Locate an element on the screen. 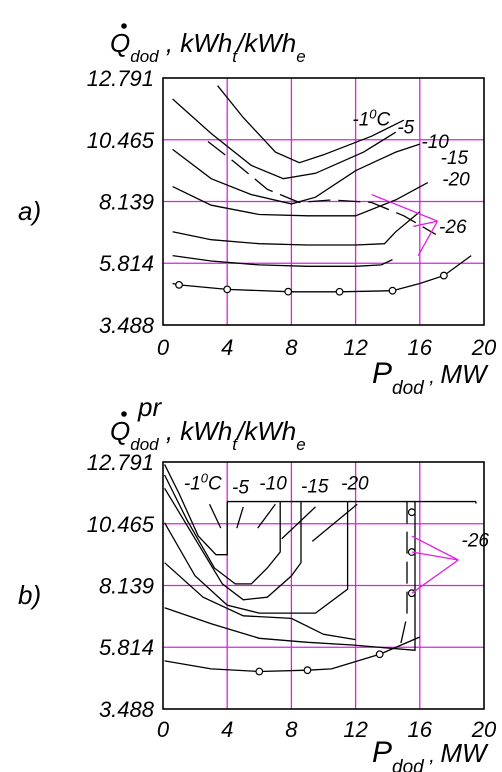  panel-label: b) is located at coordinates (29, 595).